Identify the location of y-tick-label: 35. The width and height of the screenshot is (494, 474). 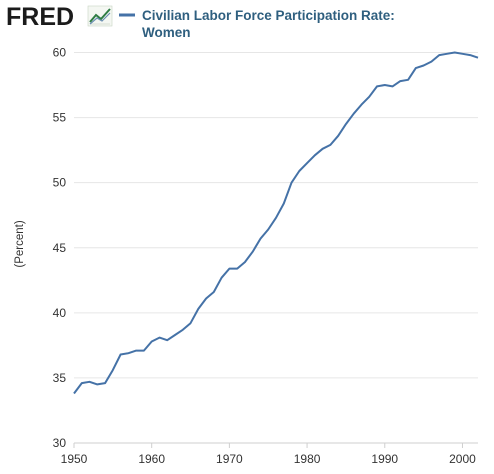
(60, 378).